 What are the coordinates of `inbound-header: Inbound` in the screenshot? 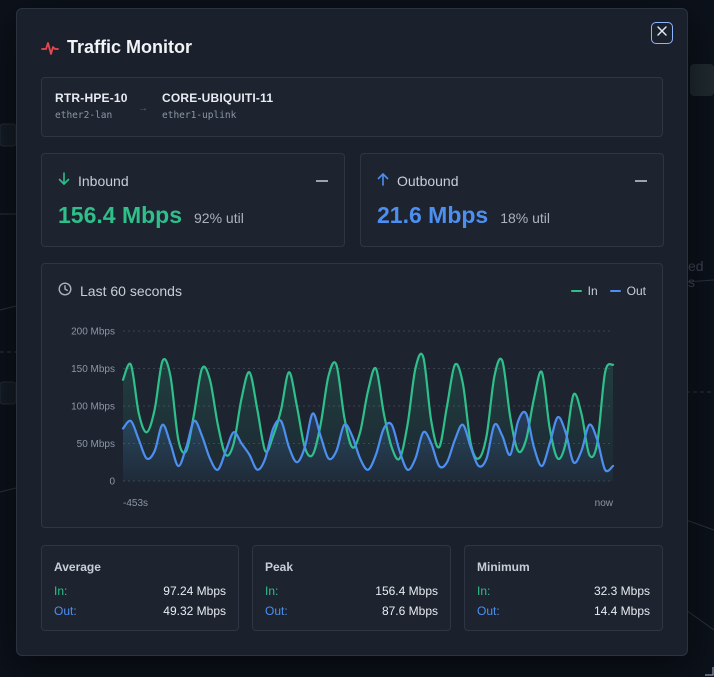 It's located at (93, 180).